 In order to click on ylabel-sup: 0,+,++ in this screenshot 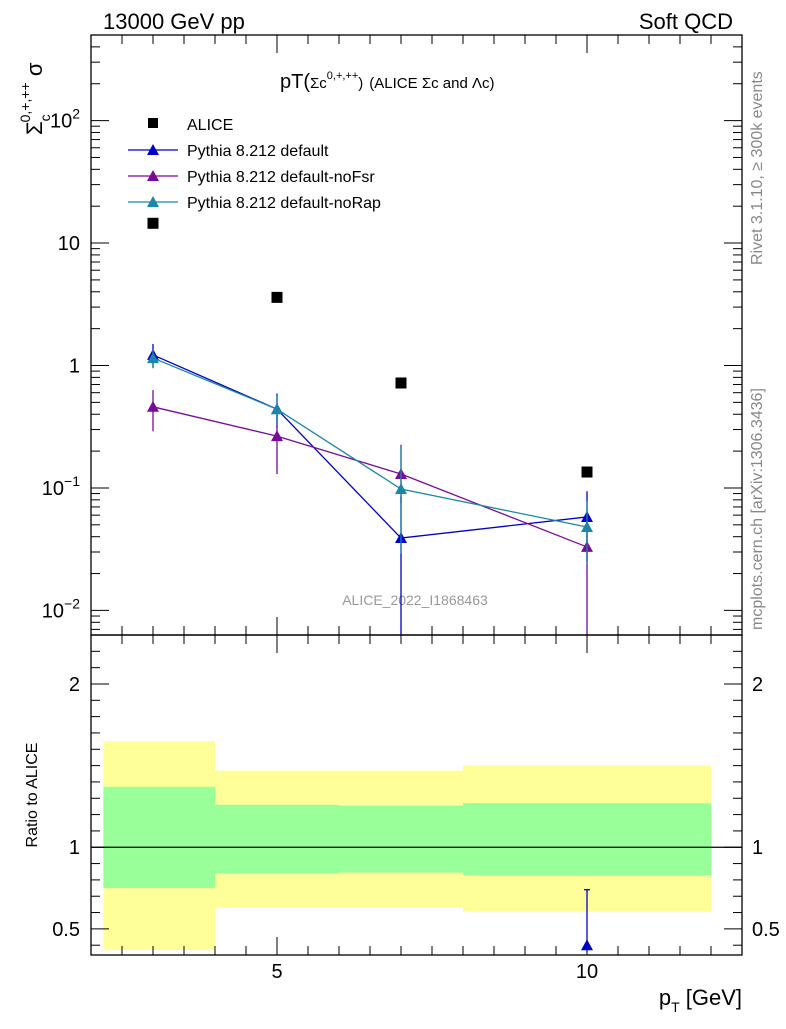, I will do `click(25, 102)`.